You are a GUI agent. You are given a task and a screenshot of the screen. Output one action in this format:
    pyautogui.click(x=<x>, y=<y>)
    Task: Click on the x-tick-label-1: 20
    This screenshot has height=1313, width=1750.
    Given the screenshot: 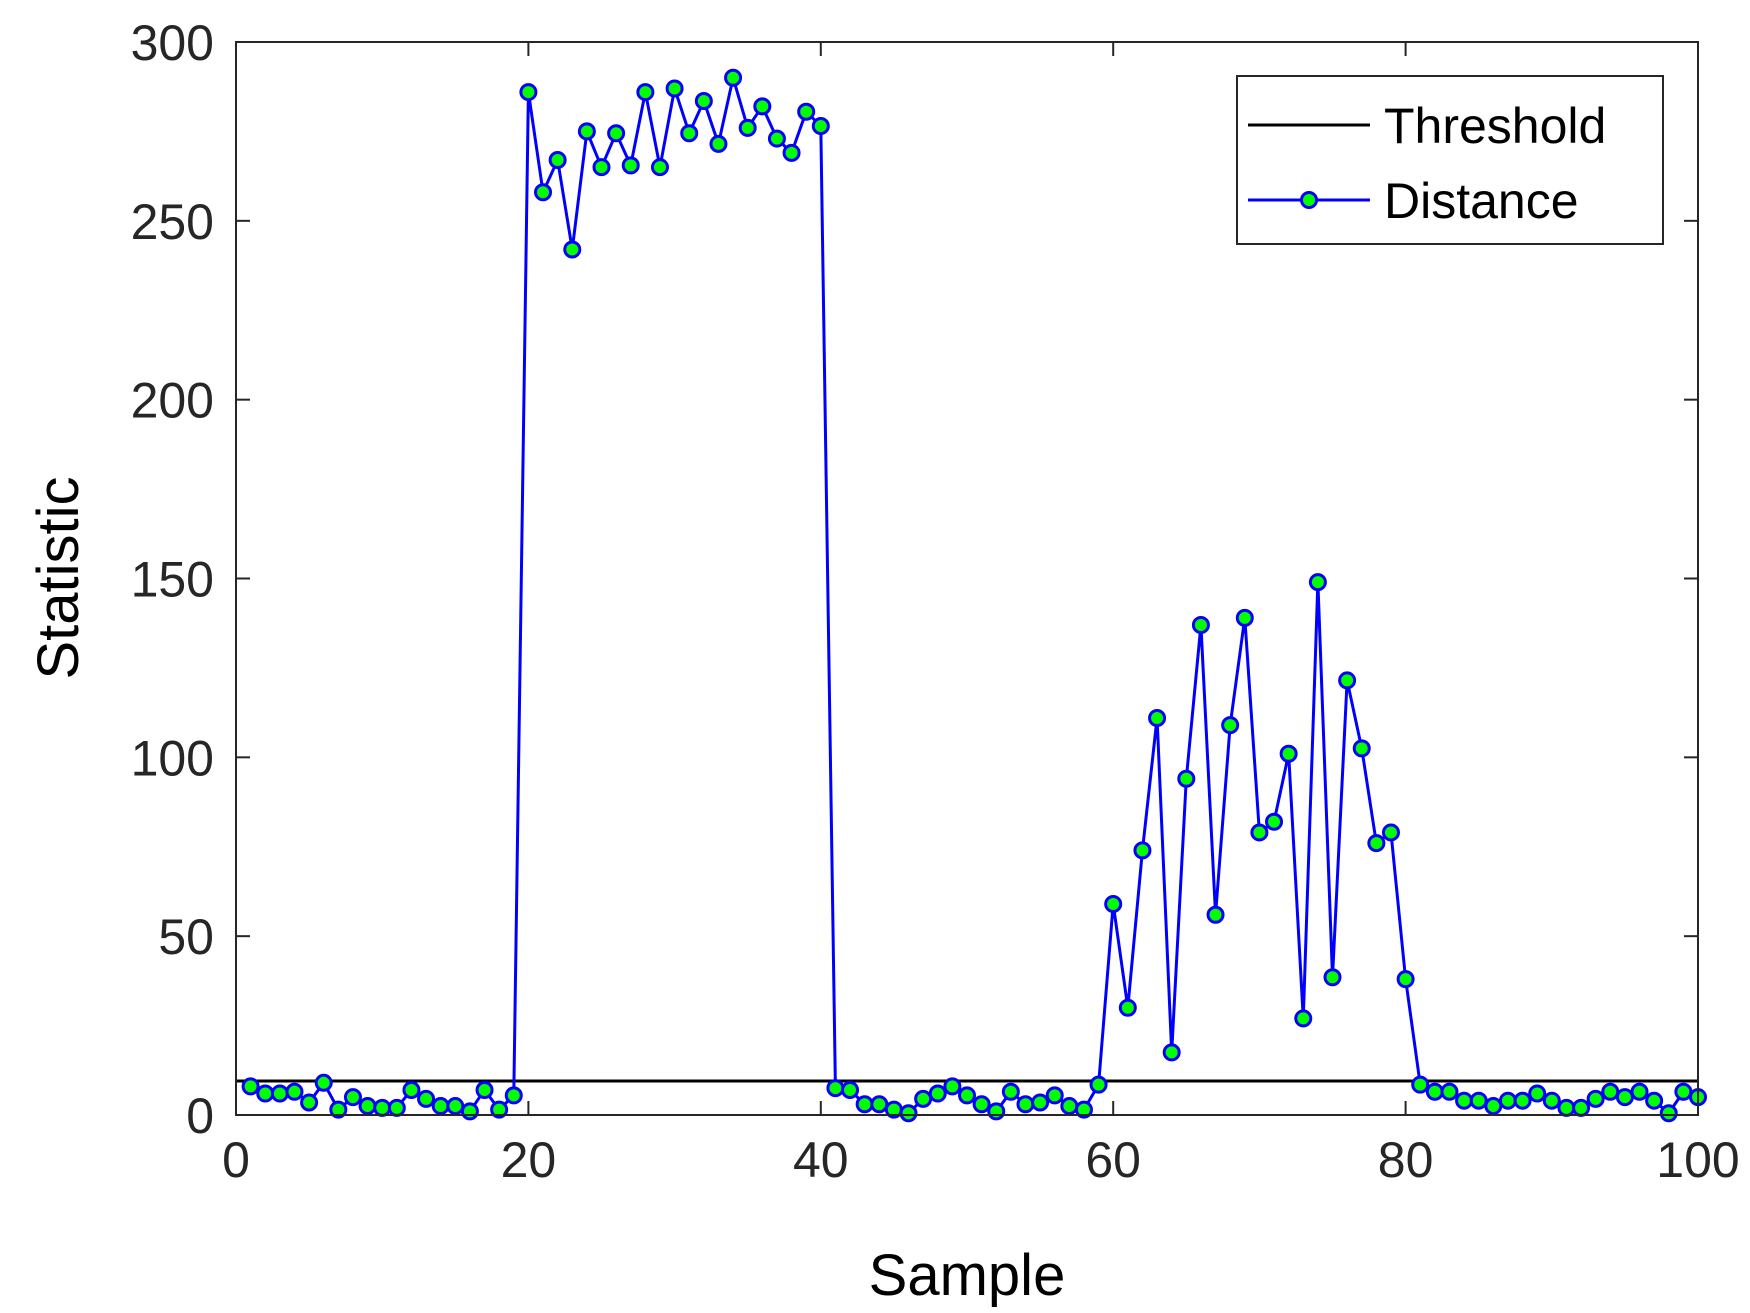 What is the action you would take?
    pyautogui.click(x=529, y=1160)
    